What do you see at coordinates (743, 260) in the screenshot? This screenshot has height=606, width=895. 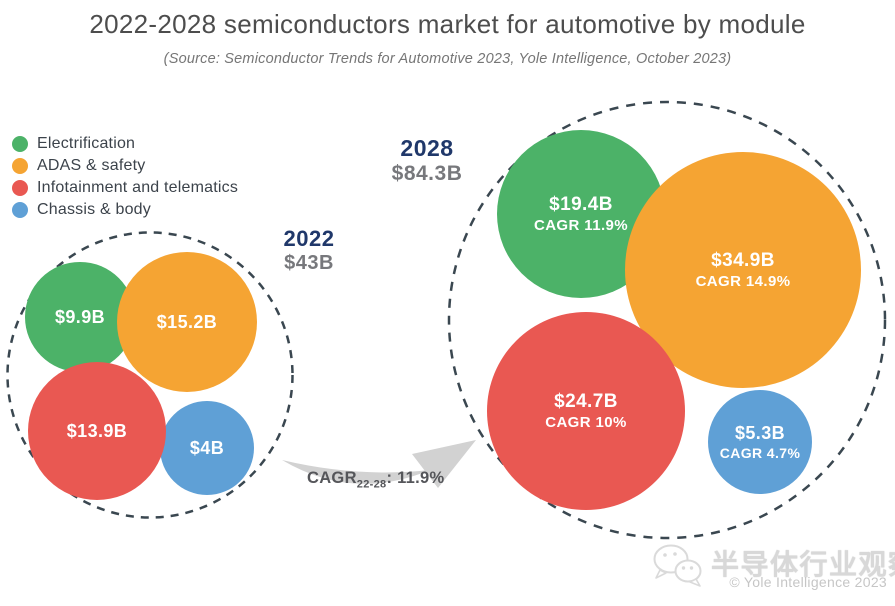 I see `bubble-value: $34.9B` at bounding box center [743, 260].